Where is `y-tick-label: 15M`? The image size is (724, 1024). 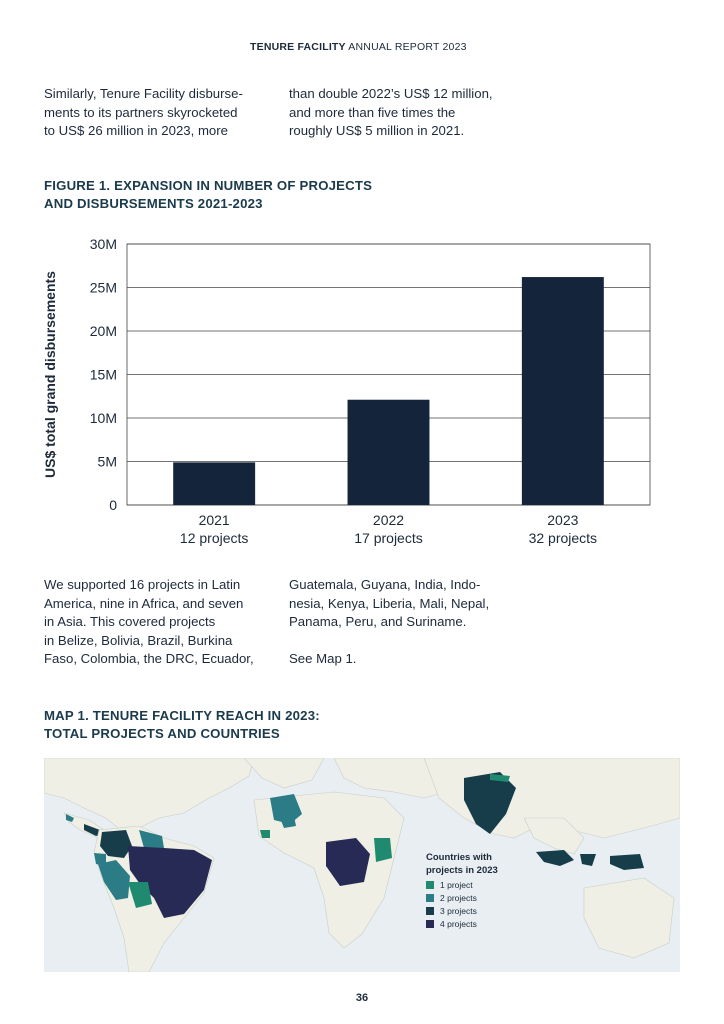
y-tick-label: 15M is located at coordinates (103, 375).